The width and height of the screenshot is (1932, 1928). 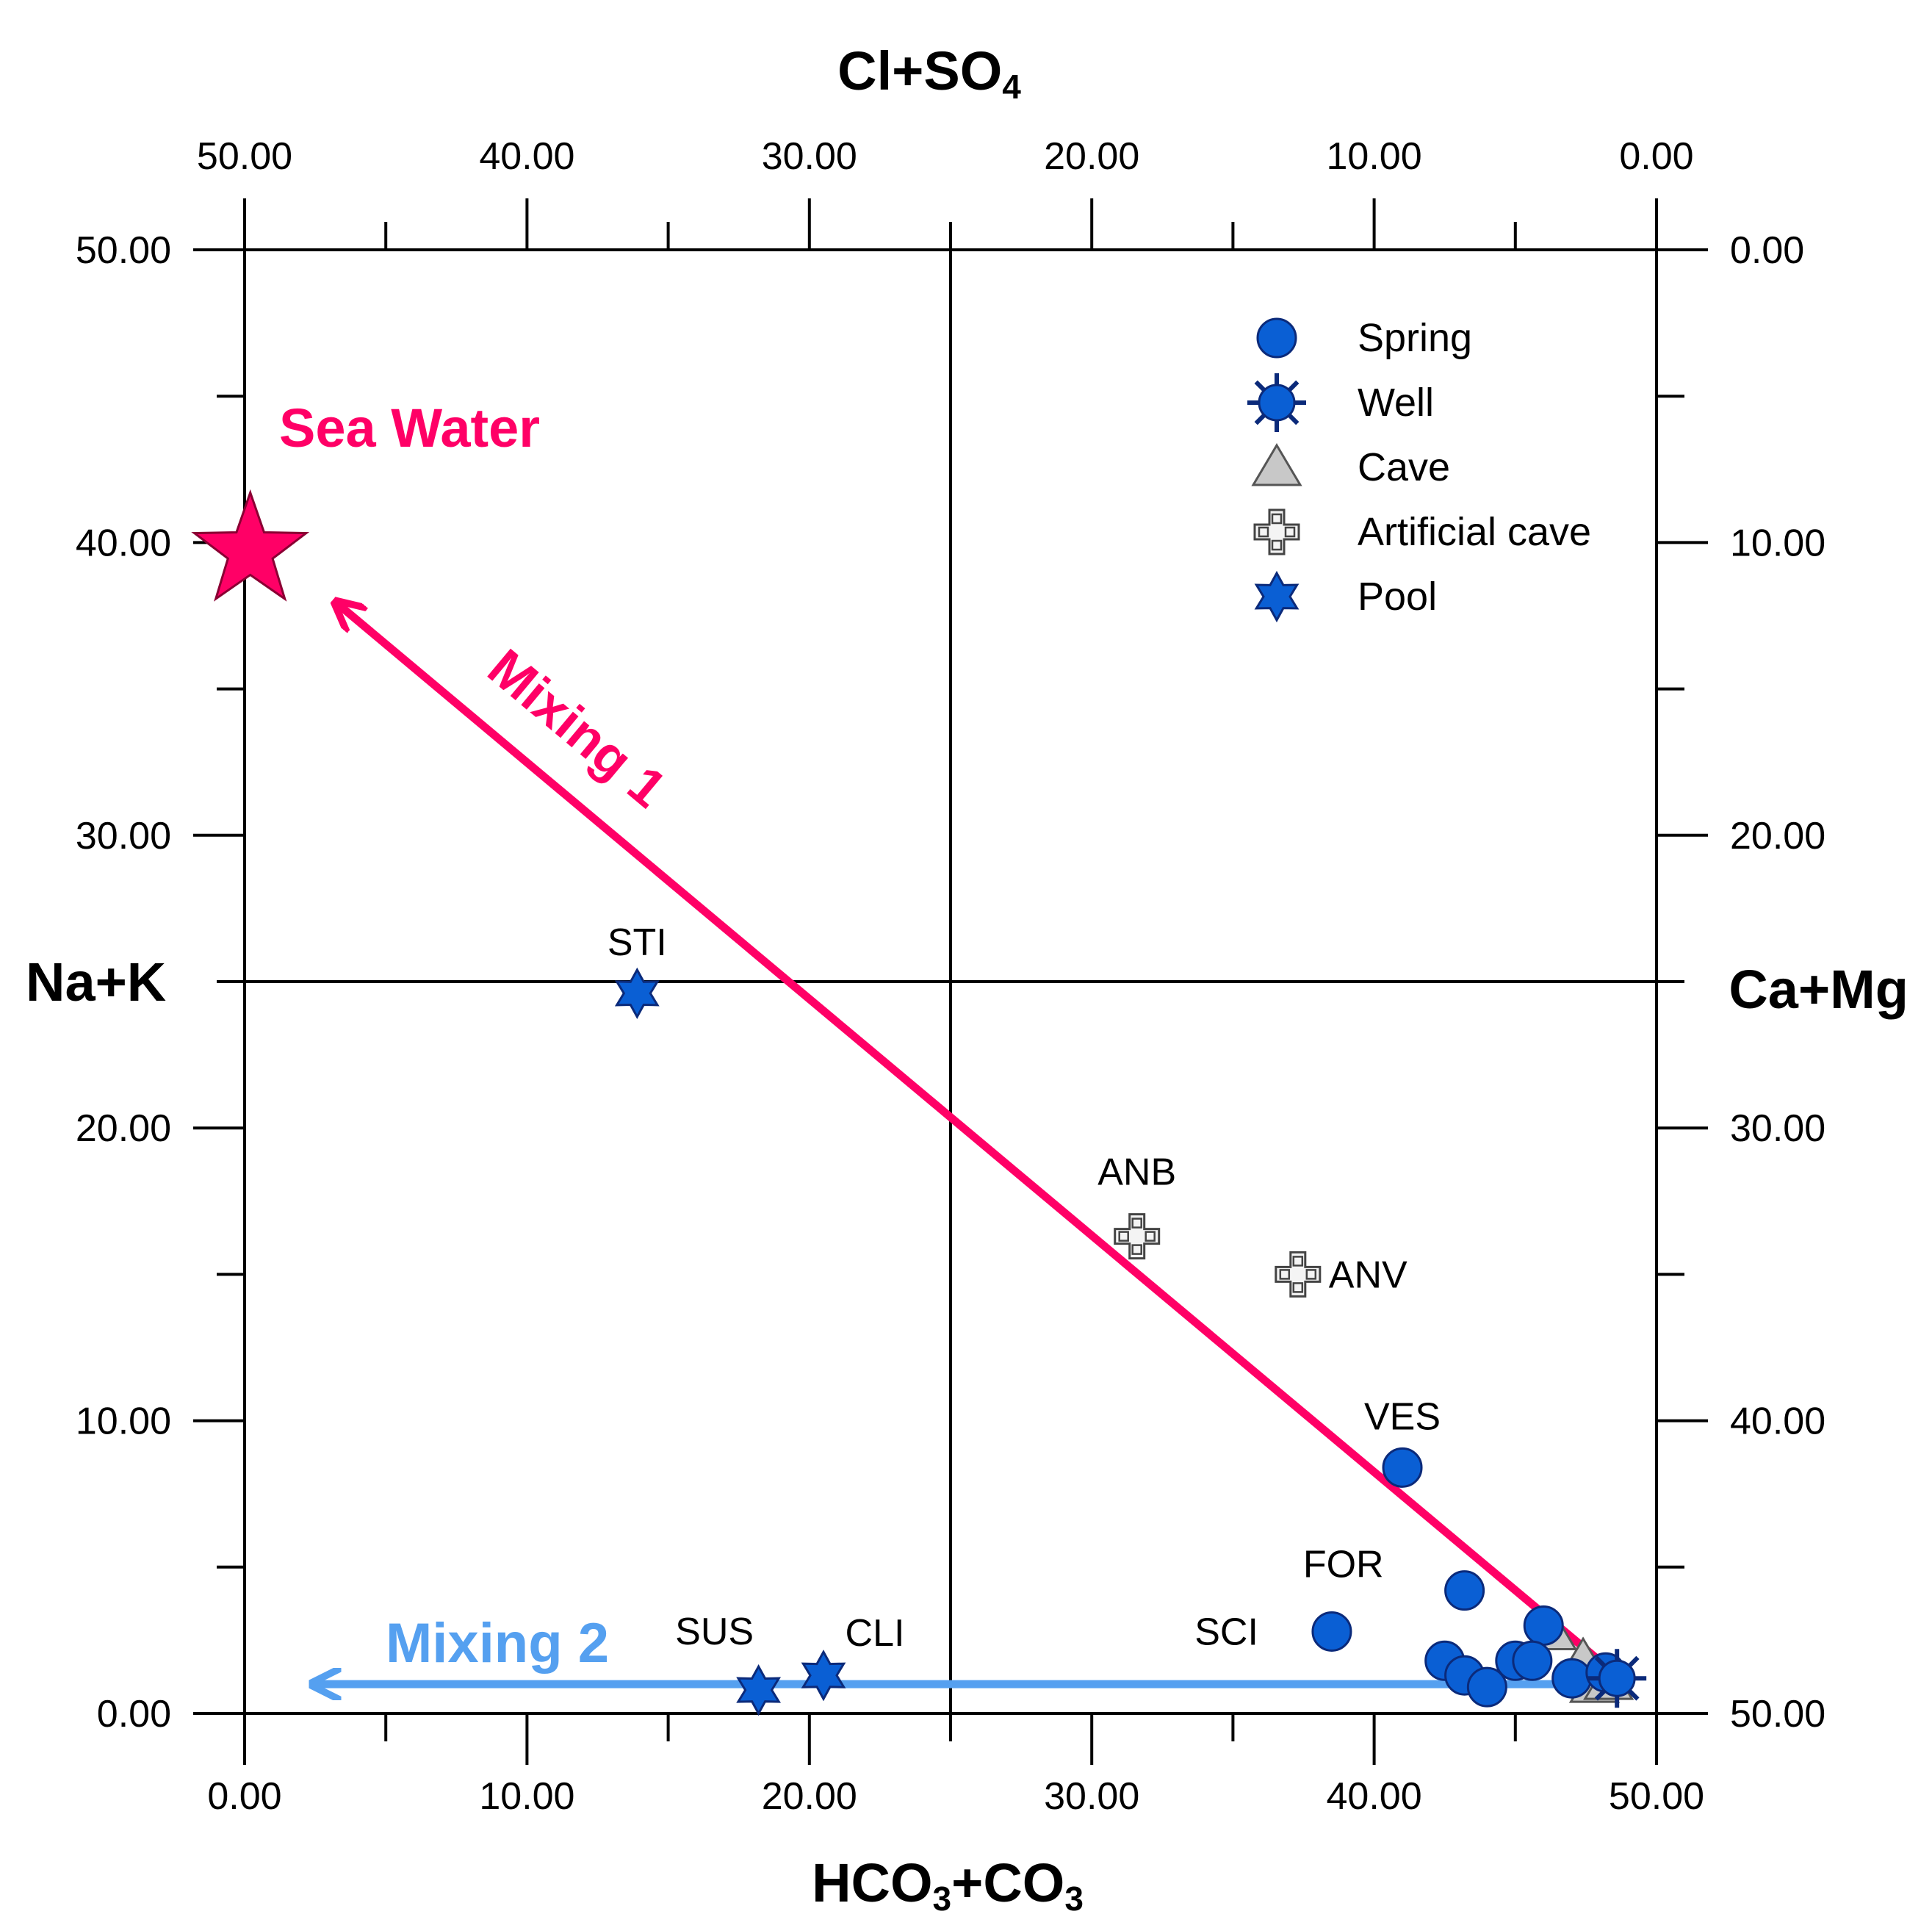 What do you see at coordinates (497, 1644) in the screenshot?
I see `mixing-2-label: Mixing 2` at bounding box center [497, 1644].